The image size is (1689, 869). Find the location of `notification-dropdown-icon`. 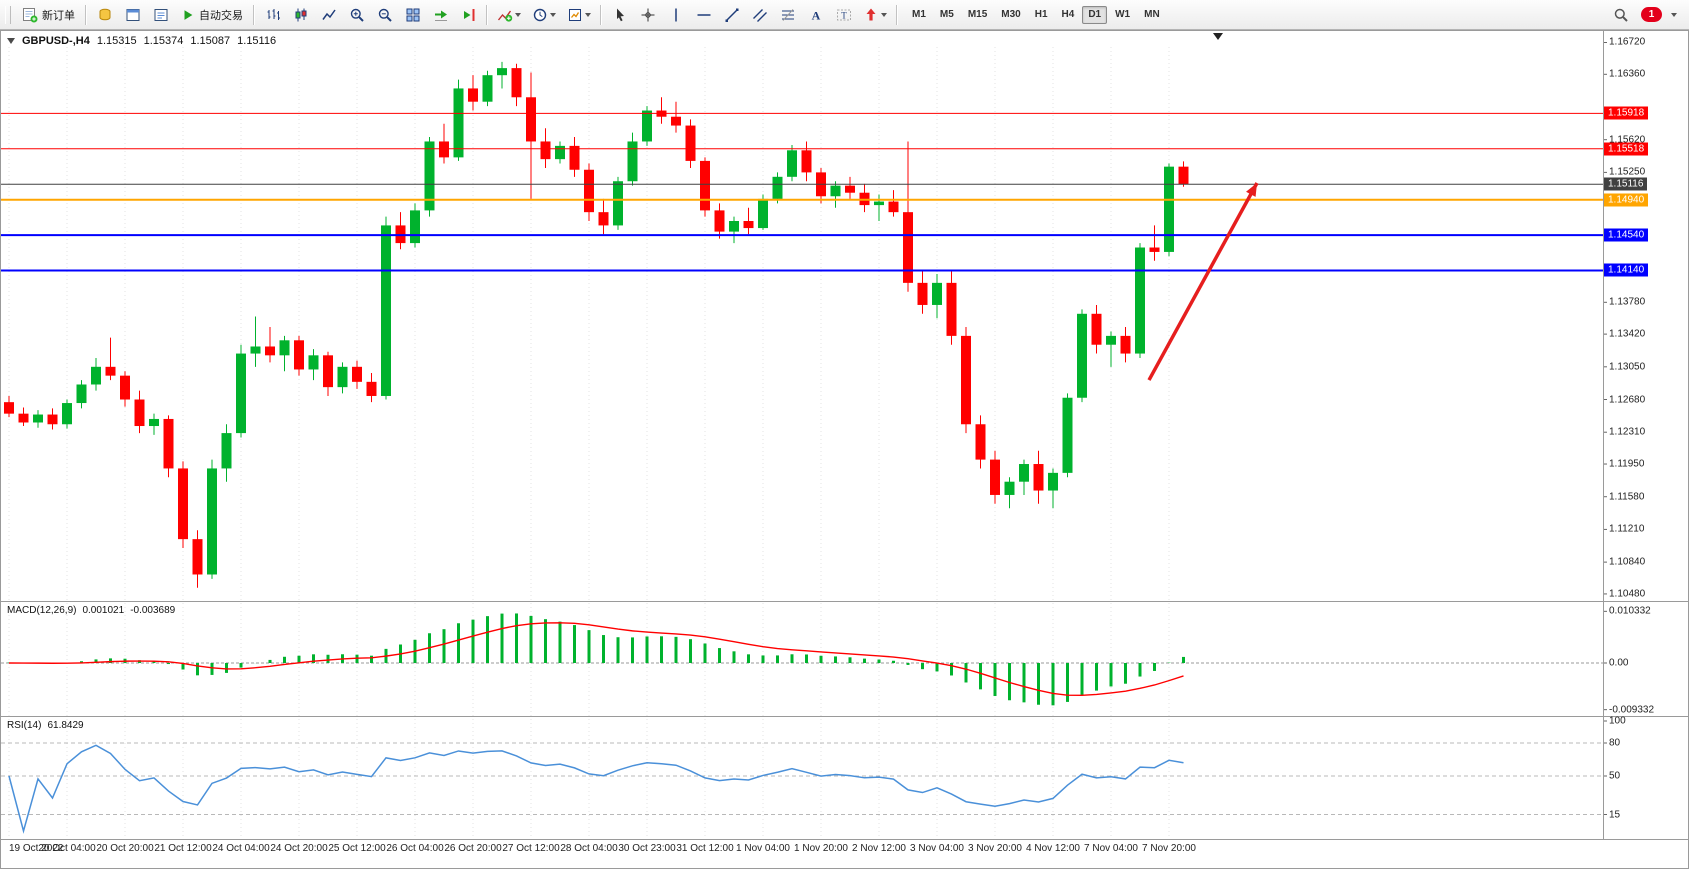

notification-dropdown-icon is located at coordinates (1674, 14).